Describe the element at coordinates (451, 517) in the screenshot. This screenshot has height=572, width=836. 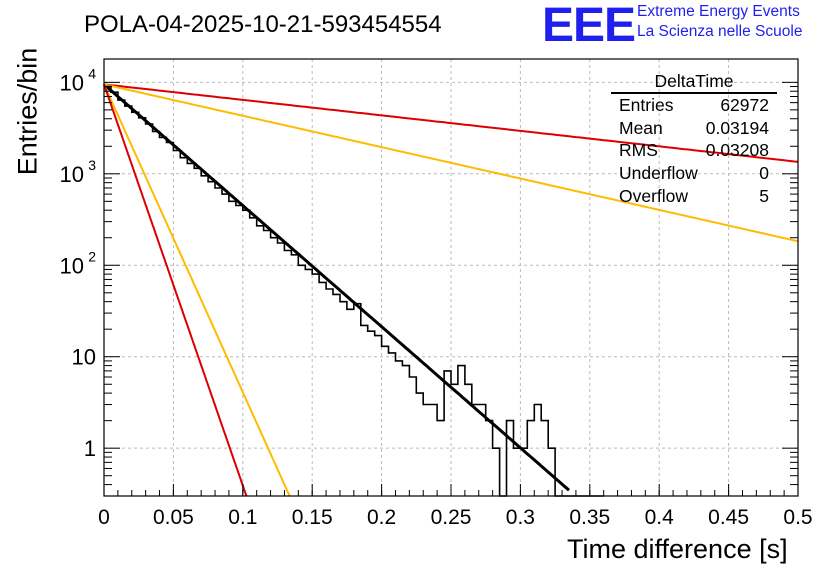
I see `x-tick-label: 0.25` at that location.